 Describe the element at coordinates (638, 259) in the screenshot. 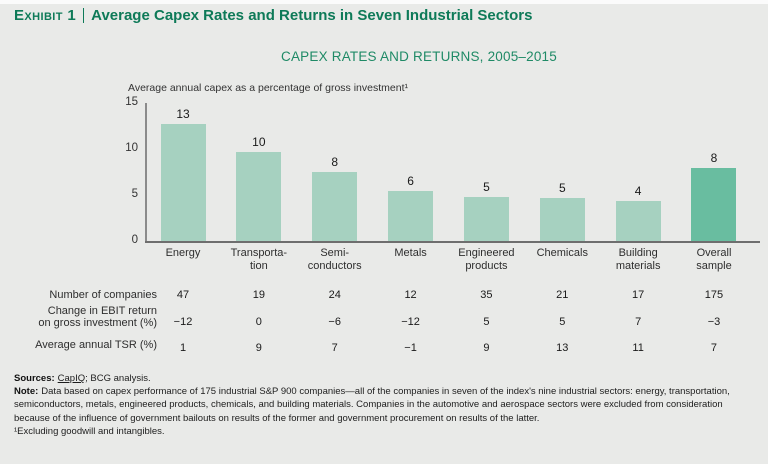

I see `category-label: Building materials` at that location.